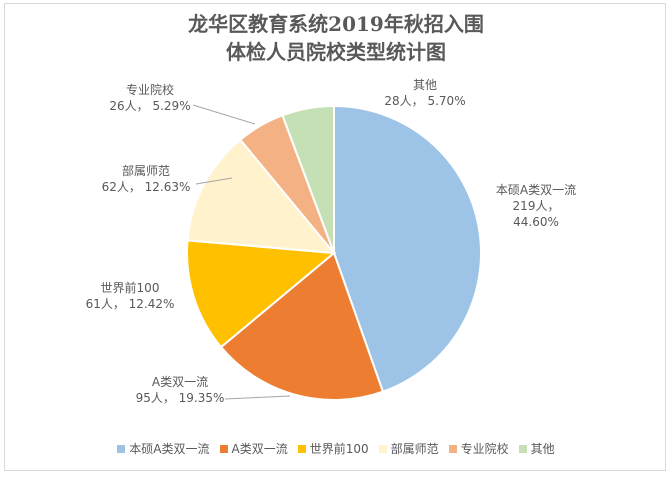  What do you see at coordinates (339, 449) in the screenshot?
I see `legend-label-2: 世界前100` at bounding box center [339, 449].